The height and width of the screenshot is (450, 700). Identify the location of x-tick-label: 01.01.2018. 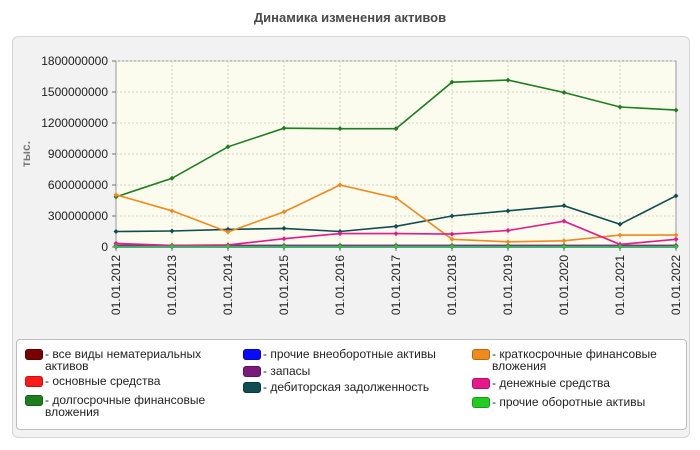
(452, 285).